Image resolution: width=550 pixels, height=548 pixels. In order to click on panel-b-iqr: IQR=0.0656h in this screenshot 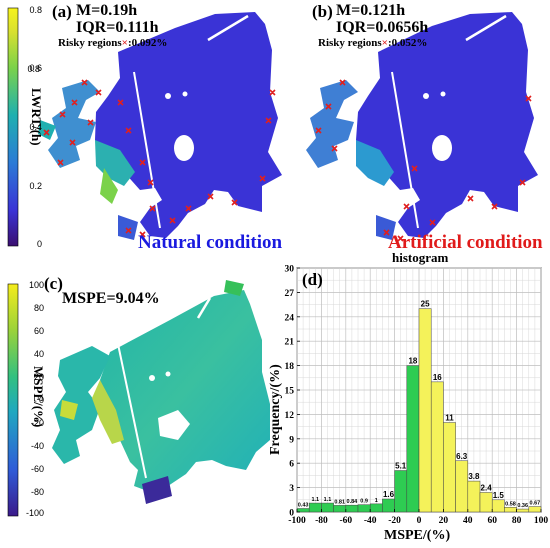, I will do `click(382, 27)`.